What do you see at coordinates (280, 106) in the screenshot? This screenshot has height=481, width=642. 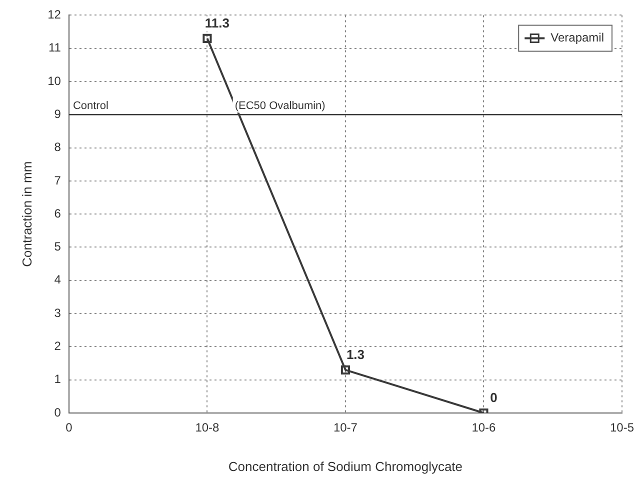 I see `annotation: (EC50 Ovalbumin)` at bounding box center [280, 106].